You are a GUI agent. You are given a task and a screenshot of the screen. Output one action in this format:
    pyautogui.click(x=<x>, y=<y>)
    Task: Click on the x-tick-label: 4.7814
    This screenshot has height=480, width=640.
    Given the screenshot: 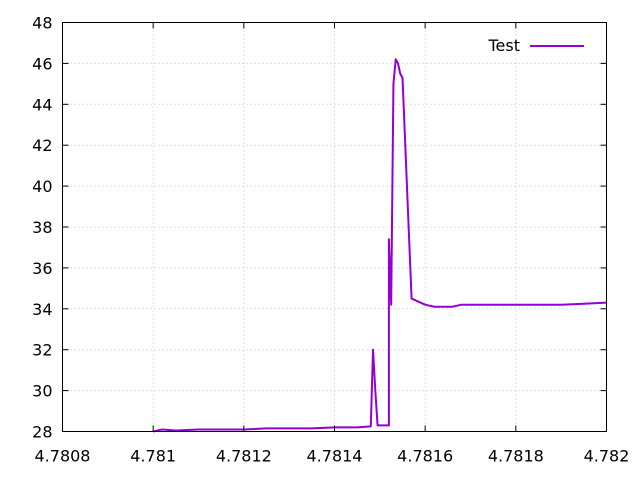 What is the action you would take?
    pyautogui.click(x=335, y=456)
    